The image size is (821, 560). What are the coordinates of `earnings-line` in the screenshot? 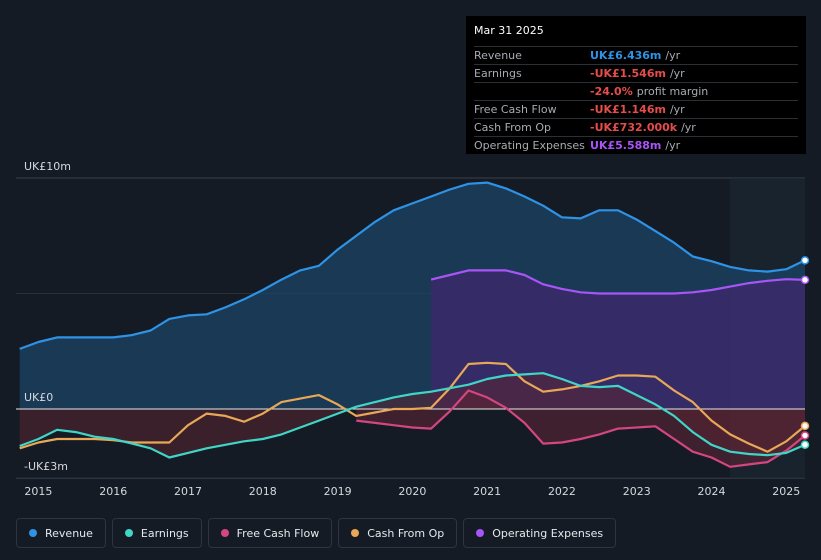 It's located at (412, 415).